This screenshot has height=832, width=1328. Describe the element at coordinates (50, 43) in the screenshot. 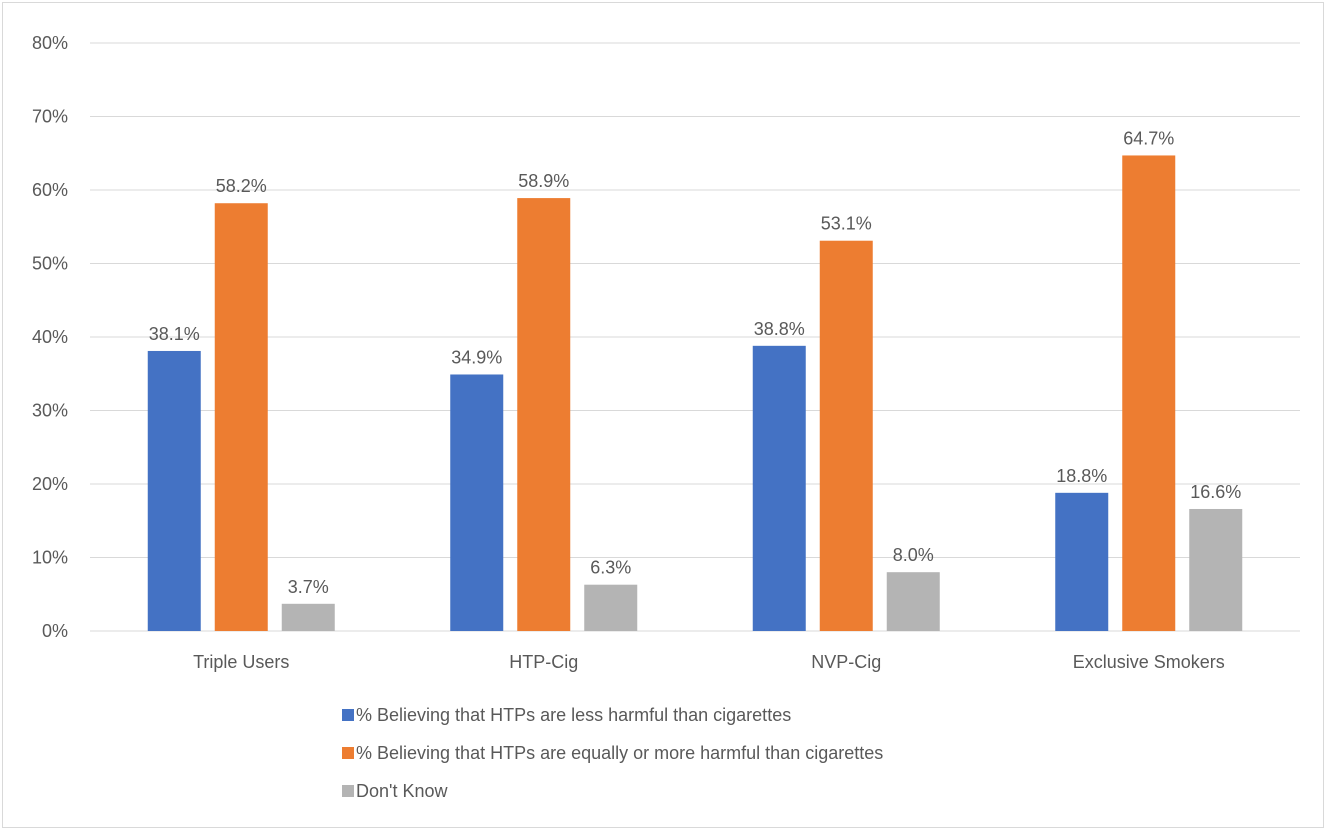

I see `y-tick-label: 80%` at that location.